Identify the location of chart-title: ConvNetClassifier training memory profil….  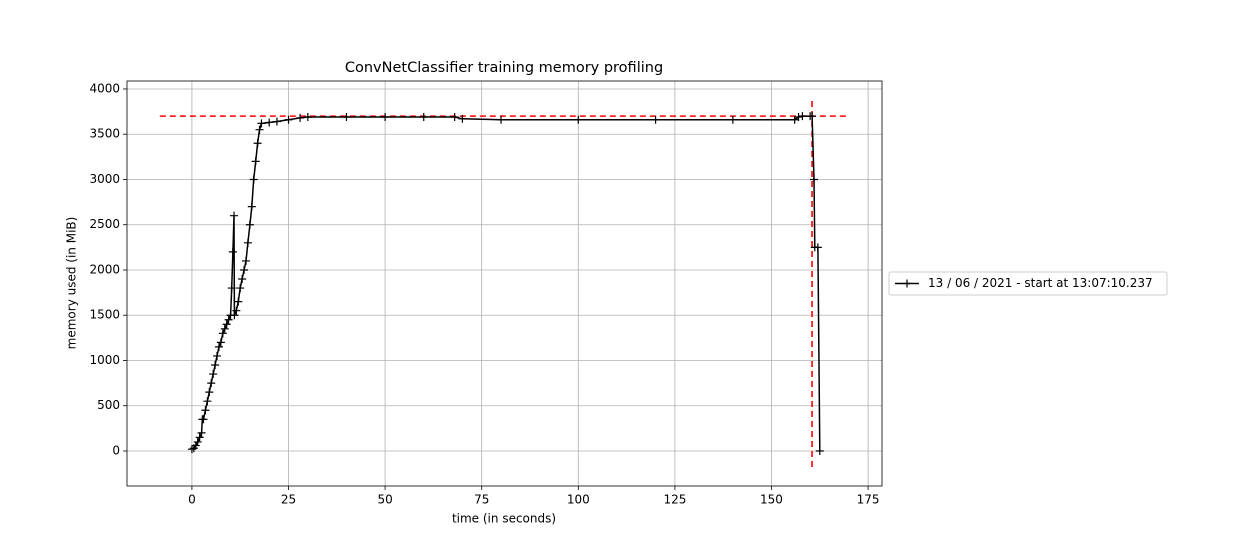
(504, 68).